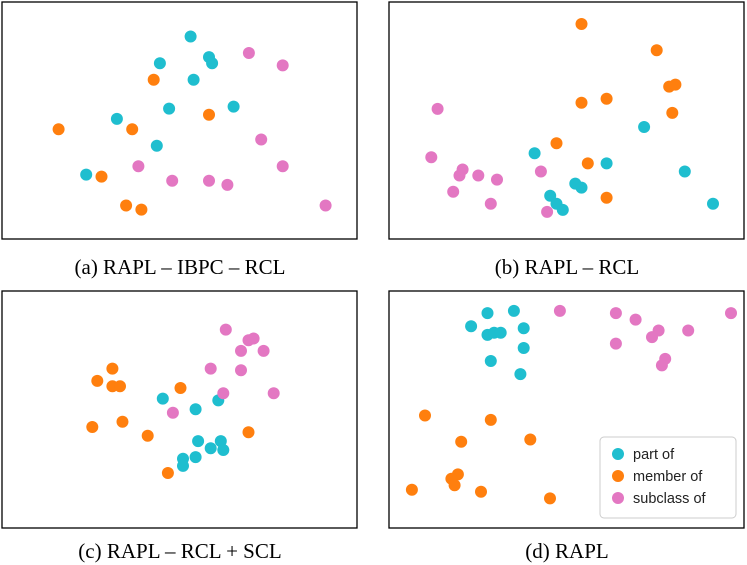 The image size is (747, 565). I want to click on panel-a-points, so click(192, 123).